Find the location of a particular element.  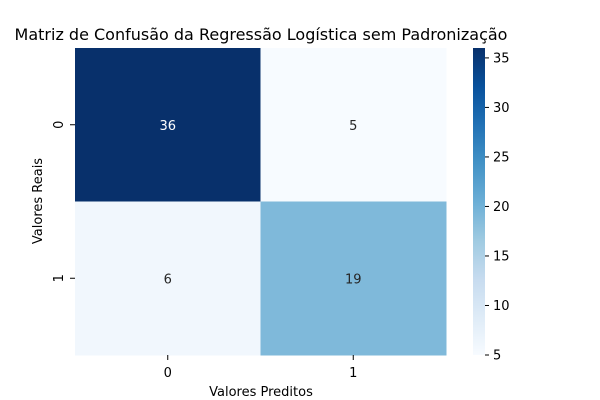

y-axis-label: Valores Reais is located at coordinates (38, 201).